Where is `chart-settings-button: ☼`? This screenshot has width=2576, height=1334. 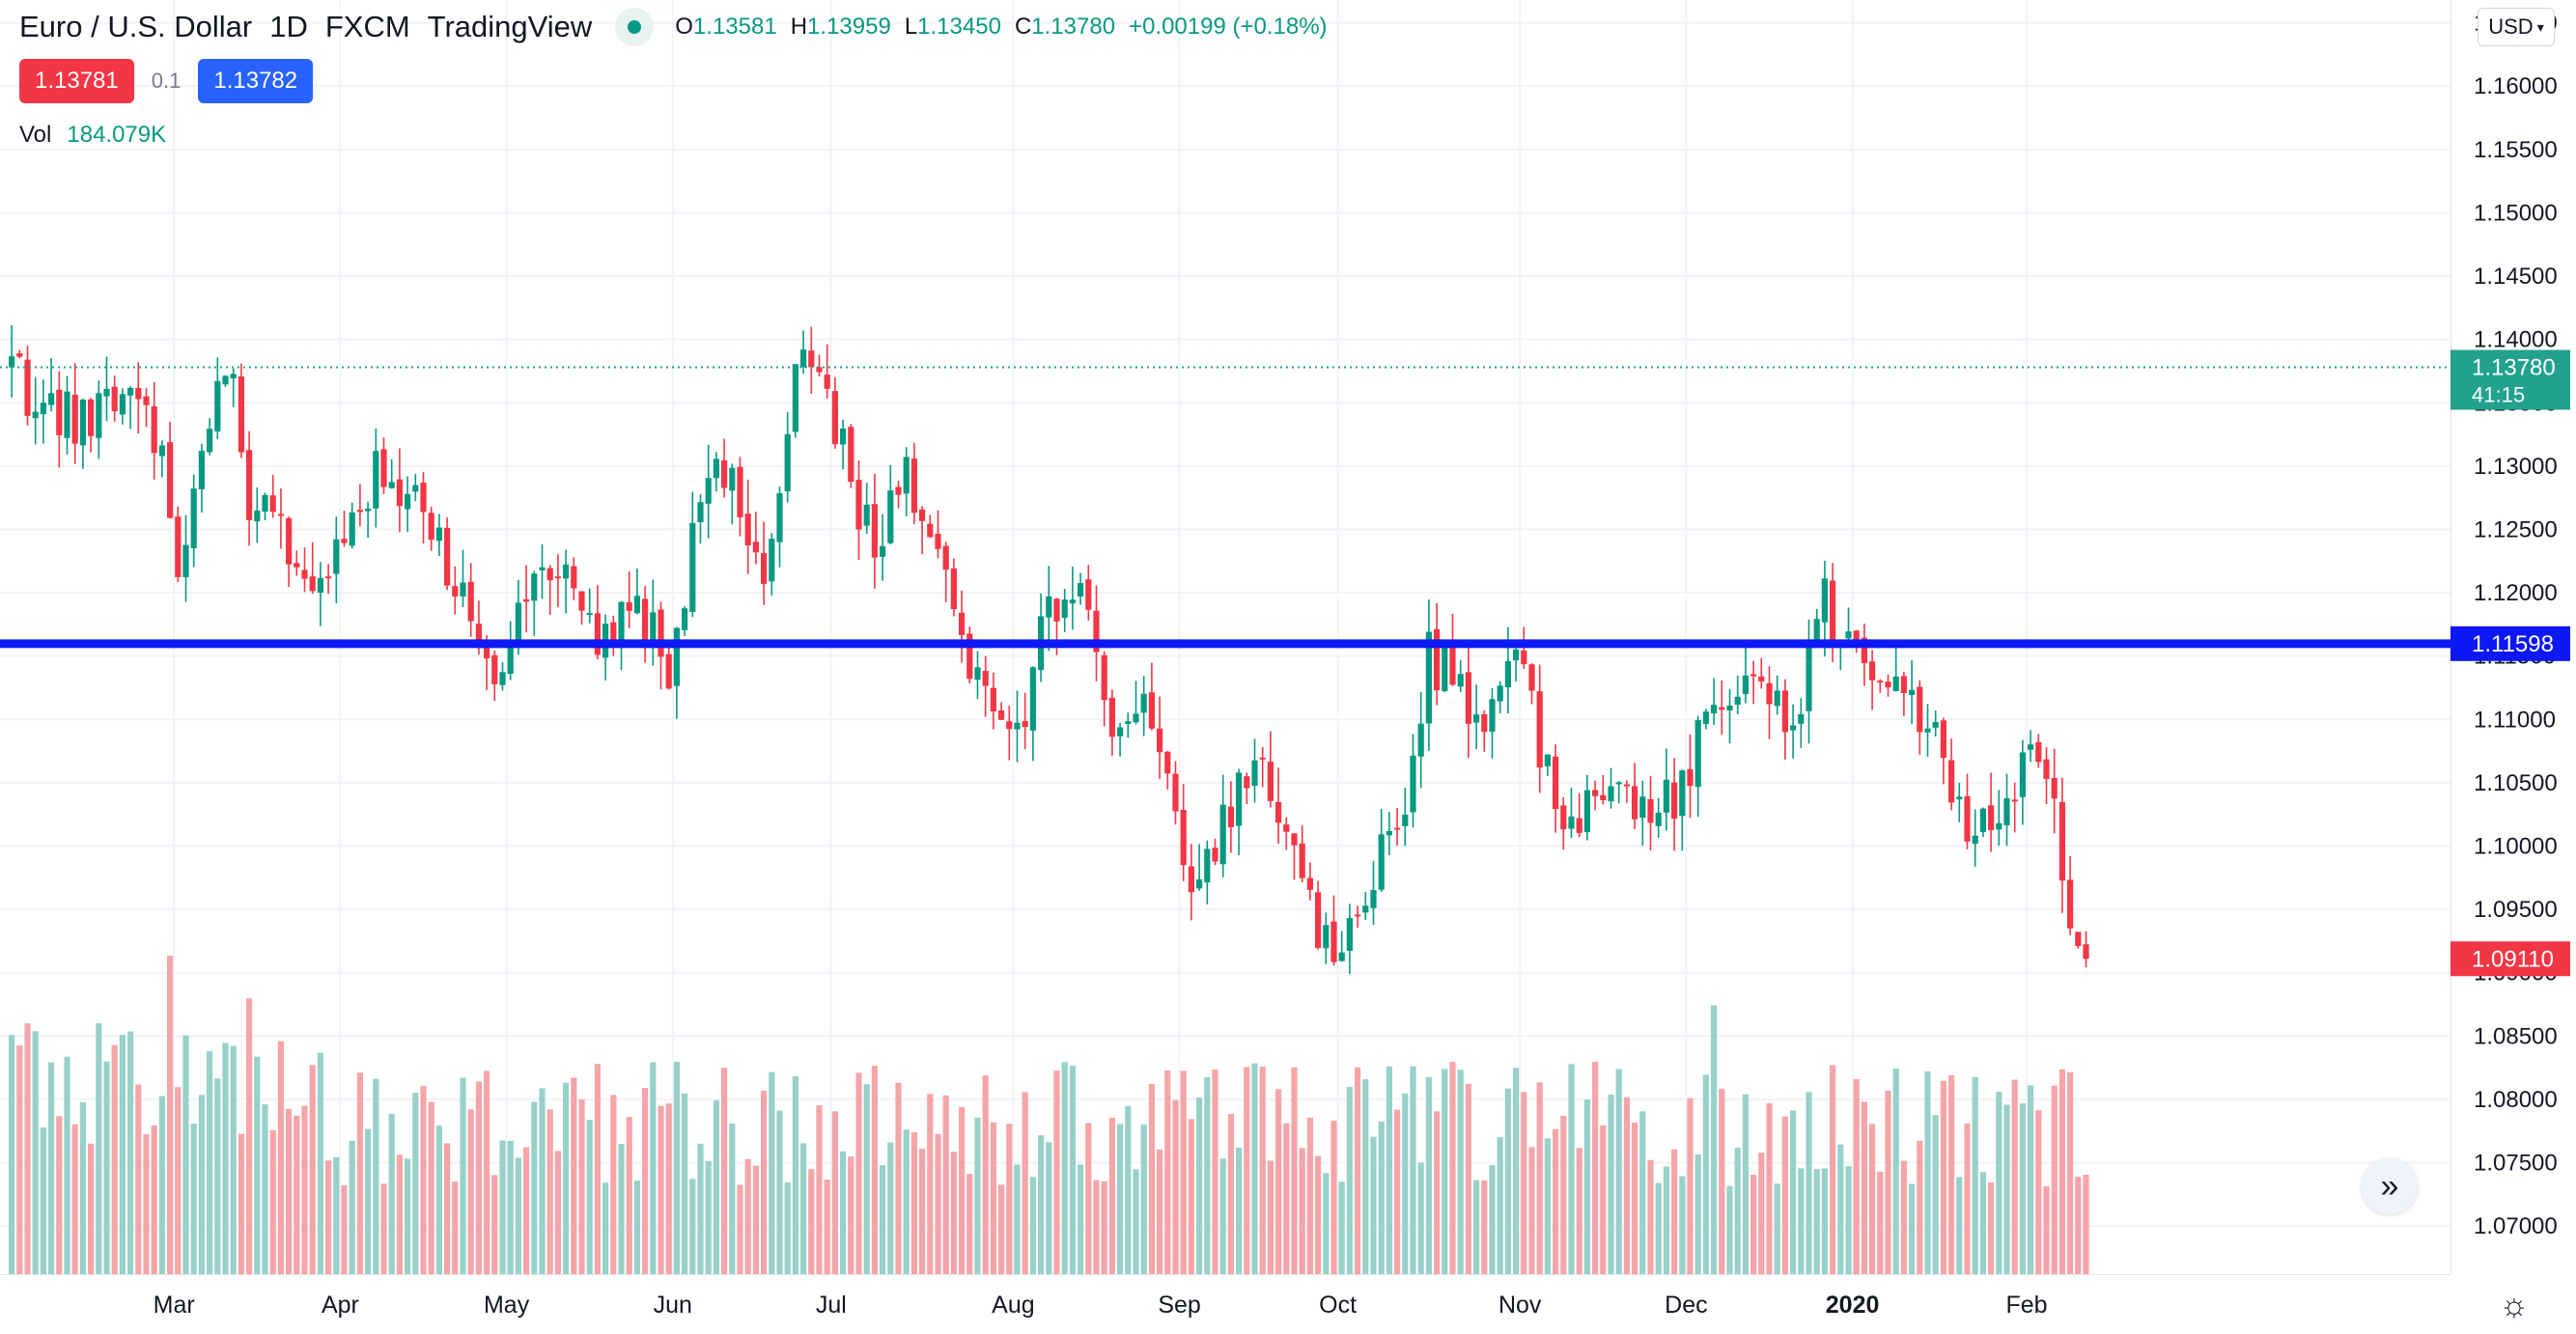 chart-settings-button: ☼ is located at coordinates (2514, 1305).